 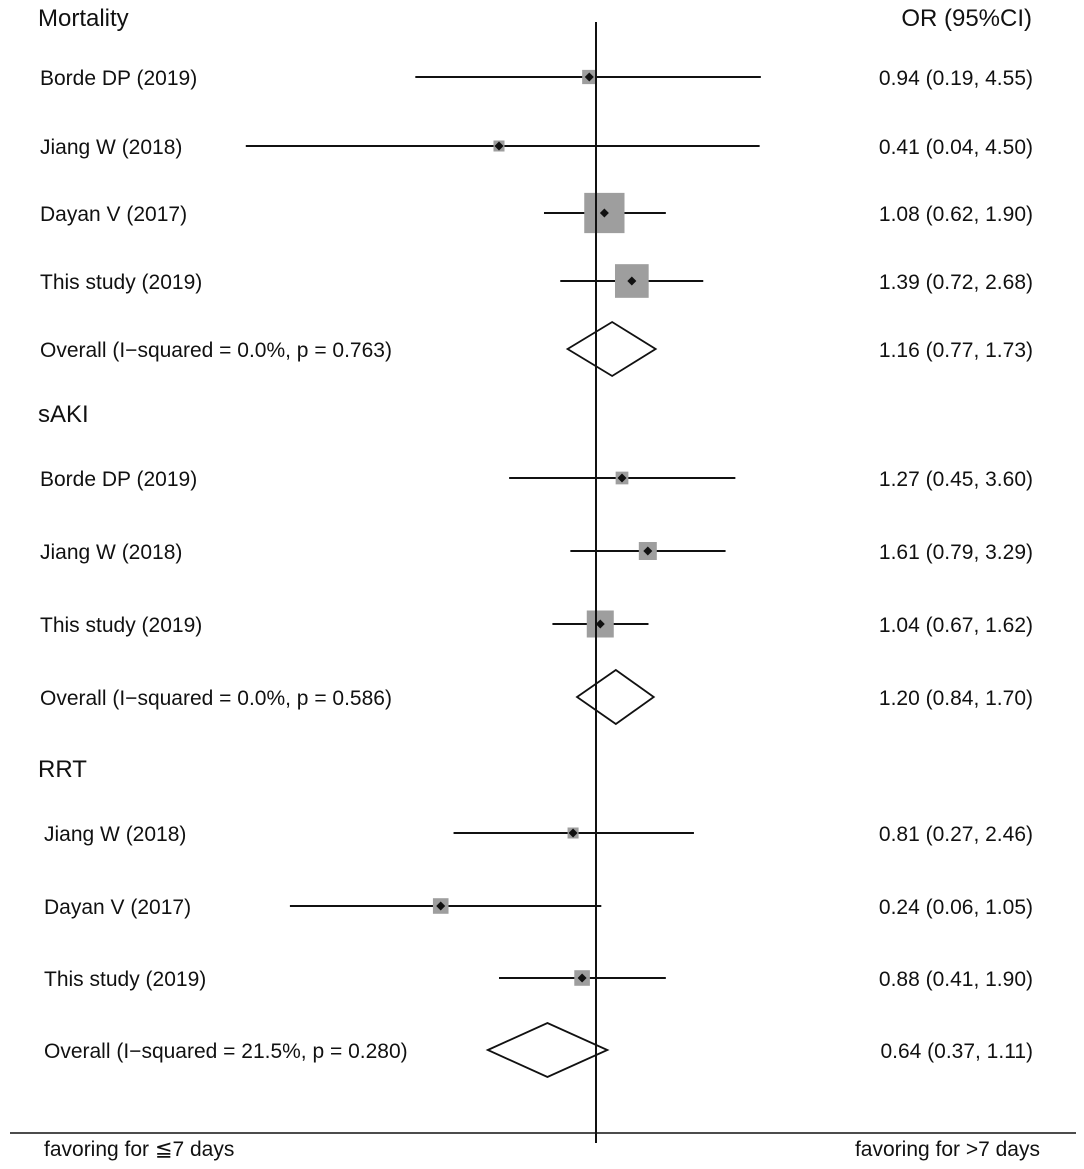 What do you see at coordinates (966, 18) in the screenshot?
I see `or-ci-column-header: OR (95%CI)` at bounding box center [966, 18].